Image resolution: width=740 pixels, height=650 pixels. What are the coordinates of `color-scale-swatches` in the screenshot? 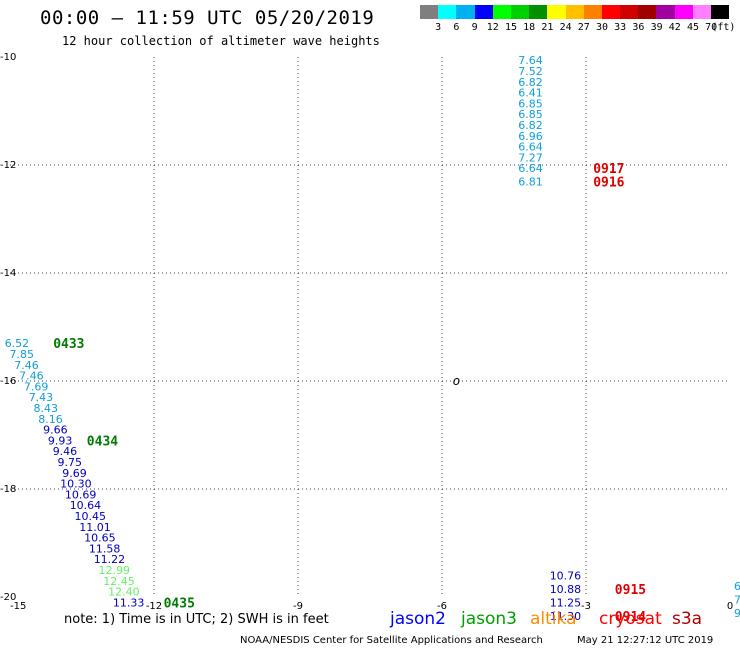 It's located at (575, 12).